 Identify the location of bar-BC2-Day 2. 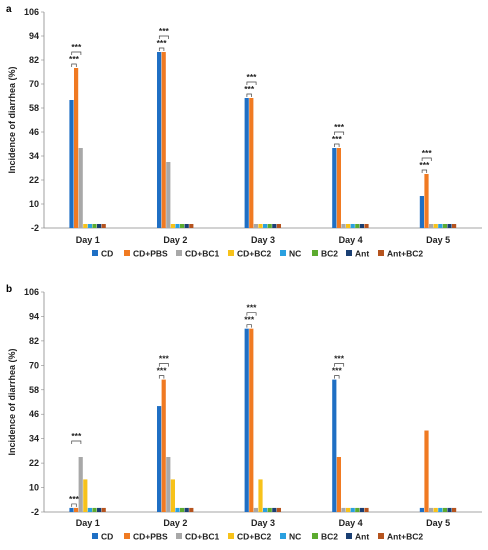
(182, 509).